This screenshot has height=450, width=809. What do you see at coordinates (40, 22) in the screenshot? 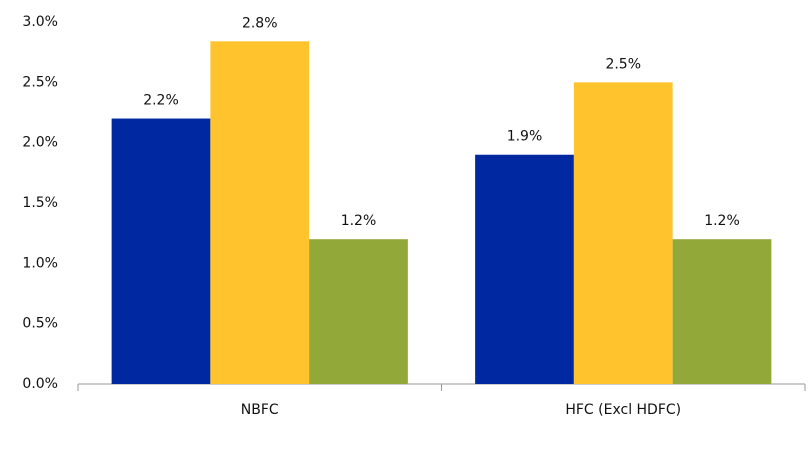
I see `y-tick-label: 3.0%` at bounding box center [40, 22].